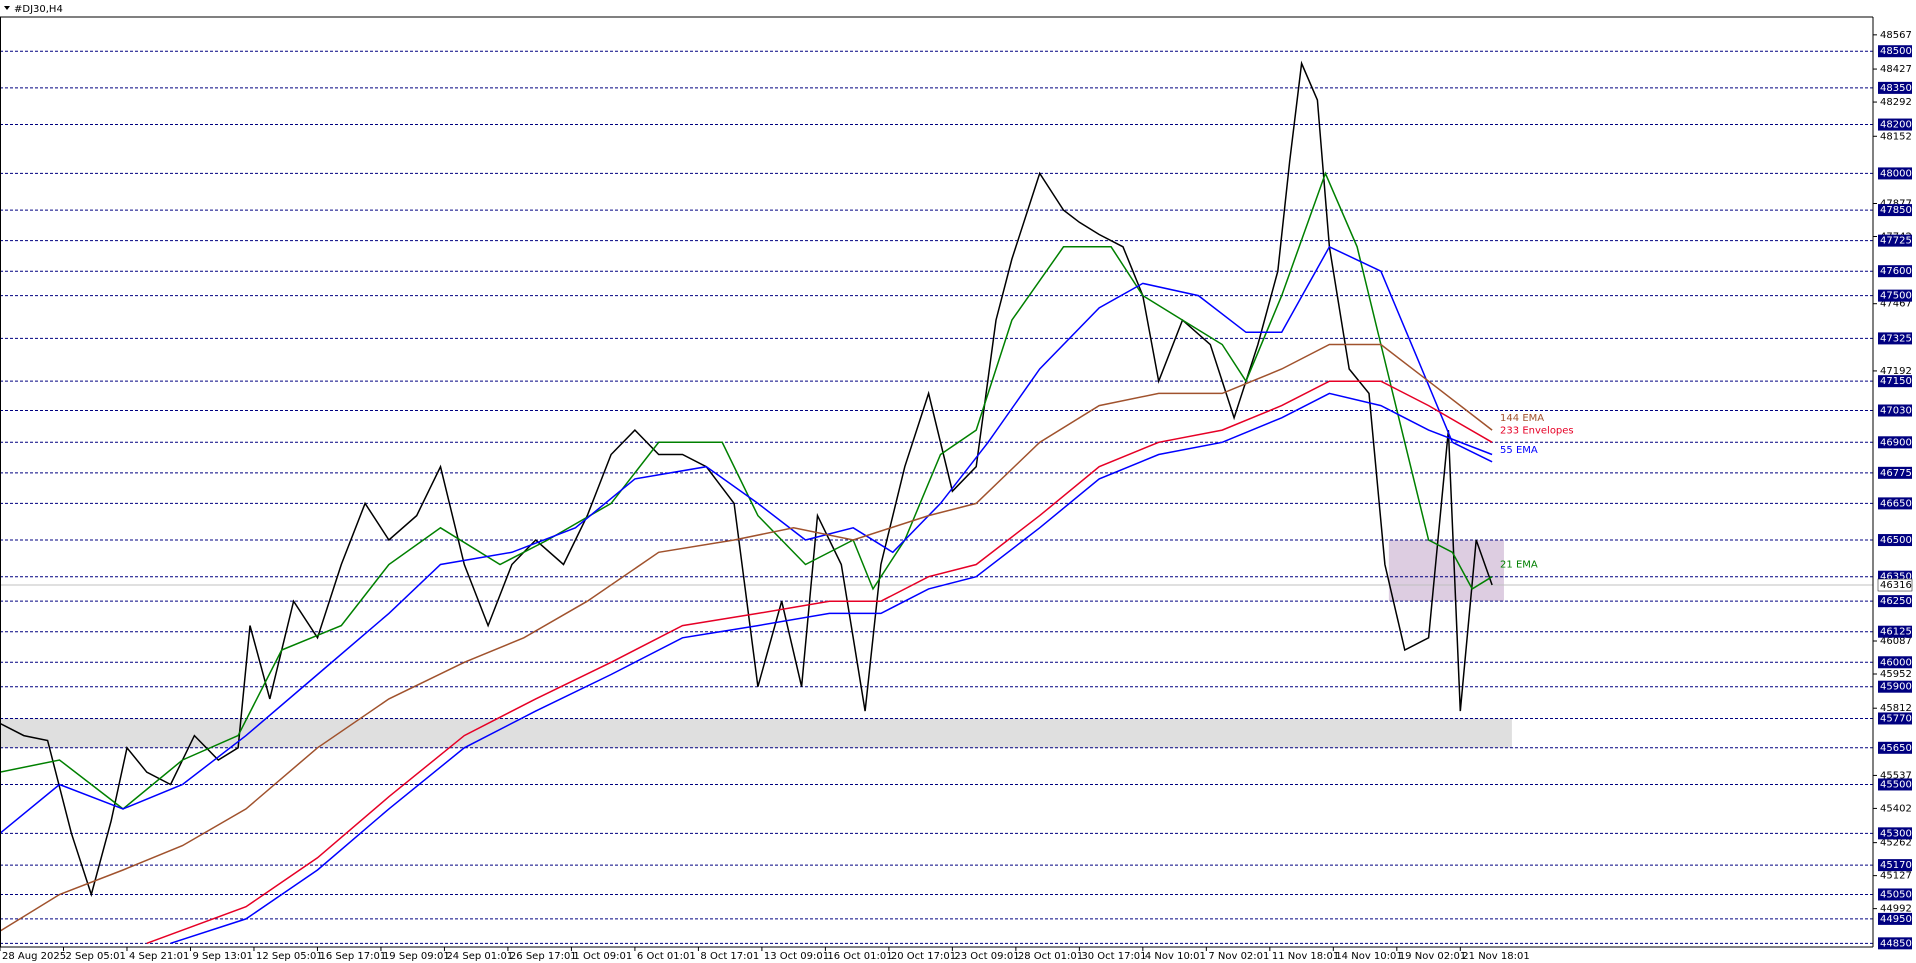 This screenshot has width=1916, height=963. I want to click on series-label: 55 EMA, so click(1519, 450).